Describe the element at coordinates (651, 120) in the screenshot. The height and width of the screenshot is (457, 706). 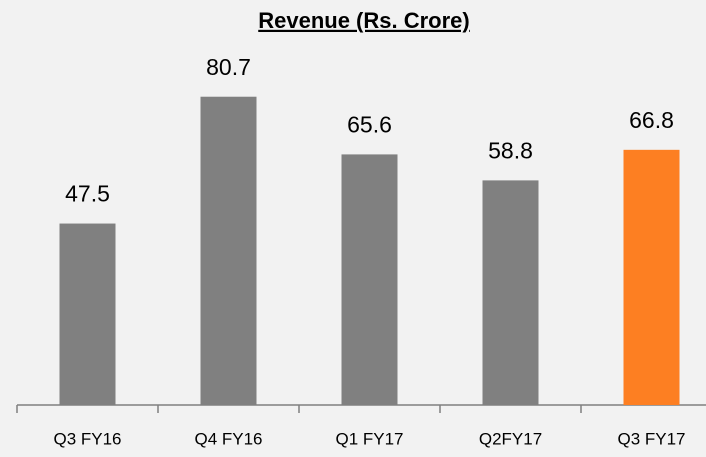
I see `value-label: 66.8` at that location.